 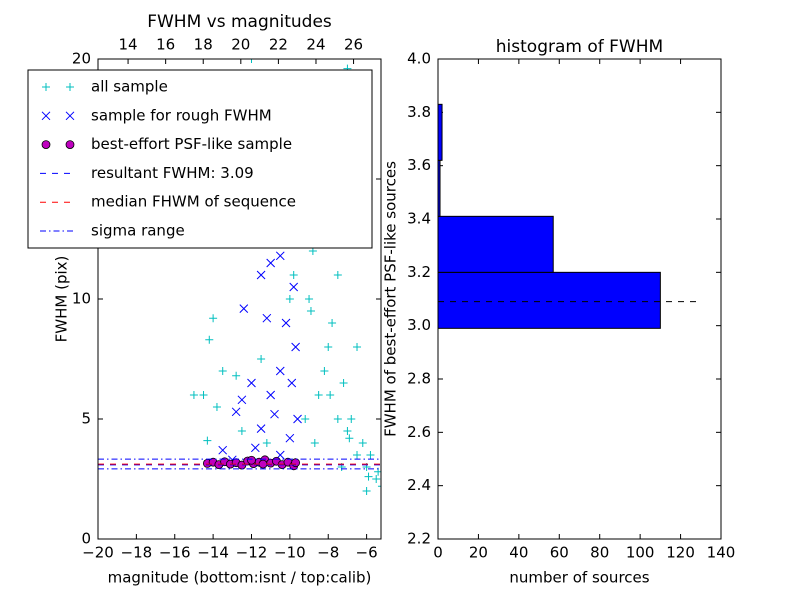 What do you see at coordinates (278, 45) in the screenshot?
I see `x2-tick-label: 22` at bounding box center [278, 45].